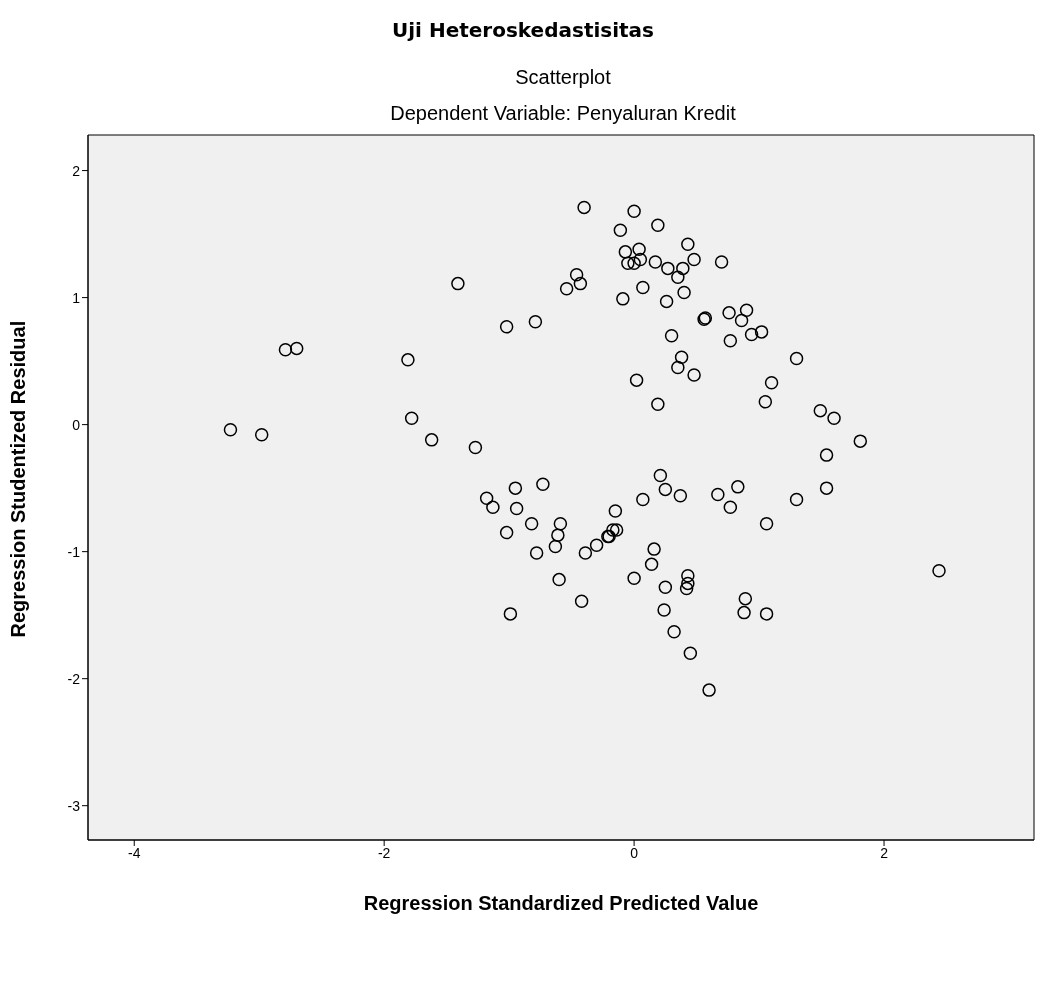 The height and width of the screenshot is (997, 1044). What do you see at coordinates (563, 113) in the screenshot?
I see `chart-subtitle: Dependent Variable: Penyaluran Kredit` at bounding box center [563, 113].